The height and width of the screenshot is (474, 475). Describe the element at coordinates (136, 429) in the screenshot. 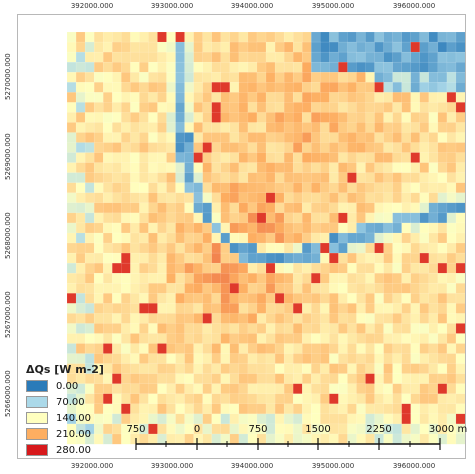

I see `scale-label: 750` at that location.